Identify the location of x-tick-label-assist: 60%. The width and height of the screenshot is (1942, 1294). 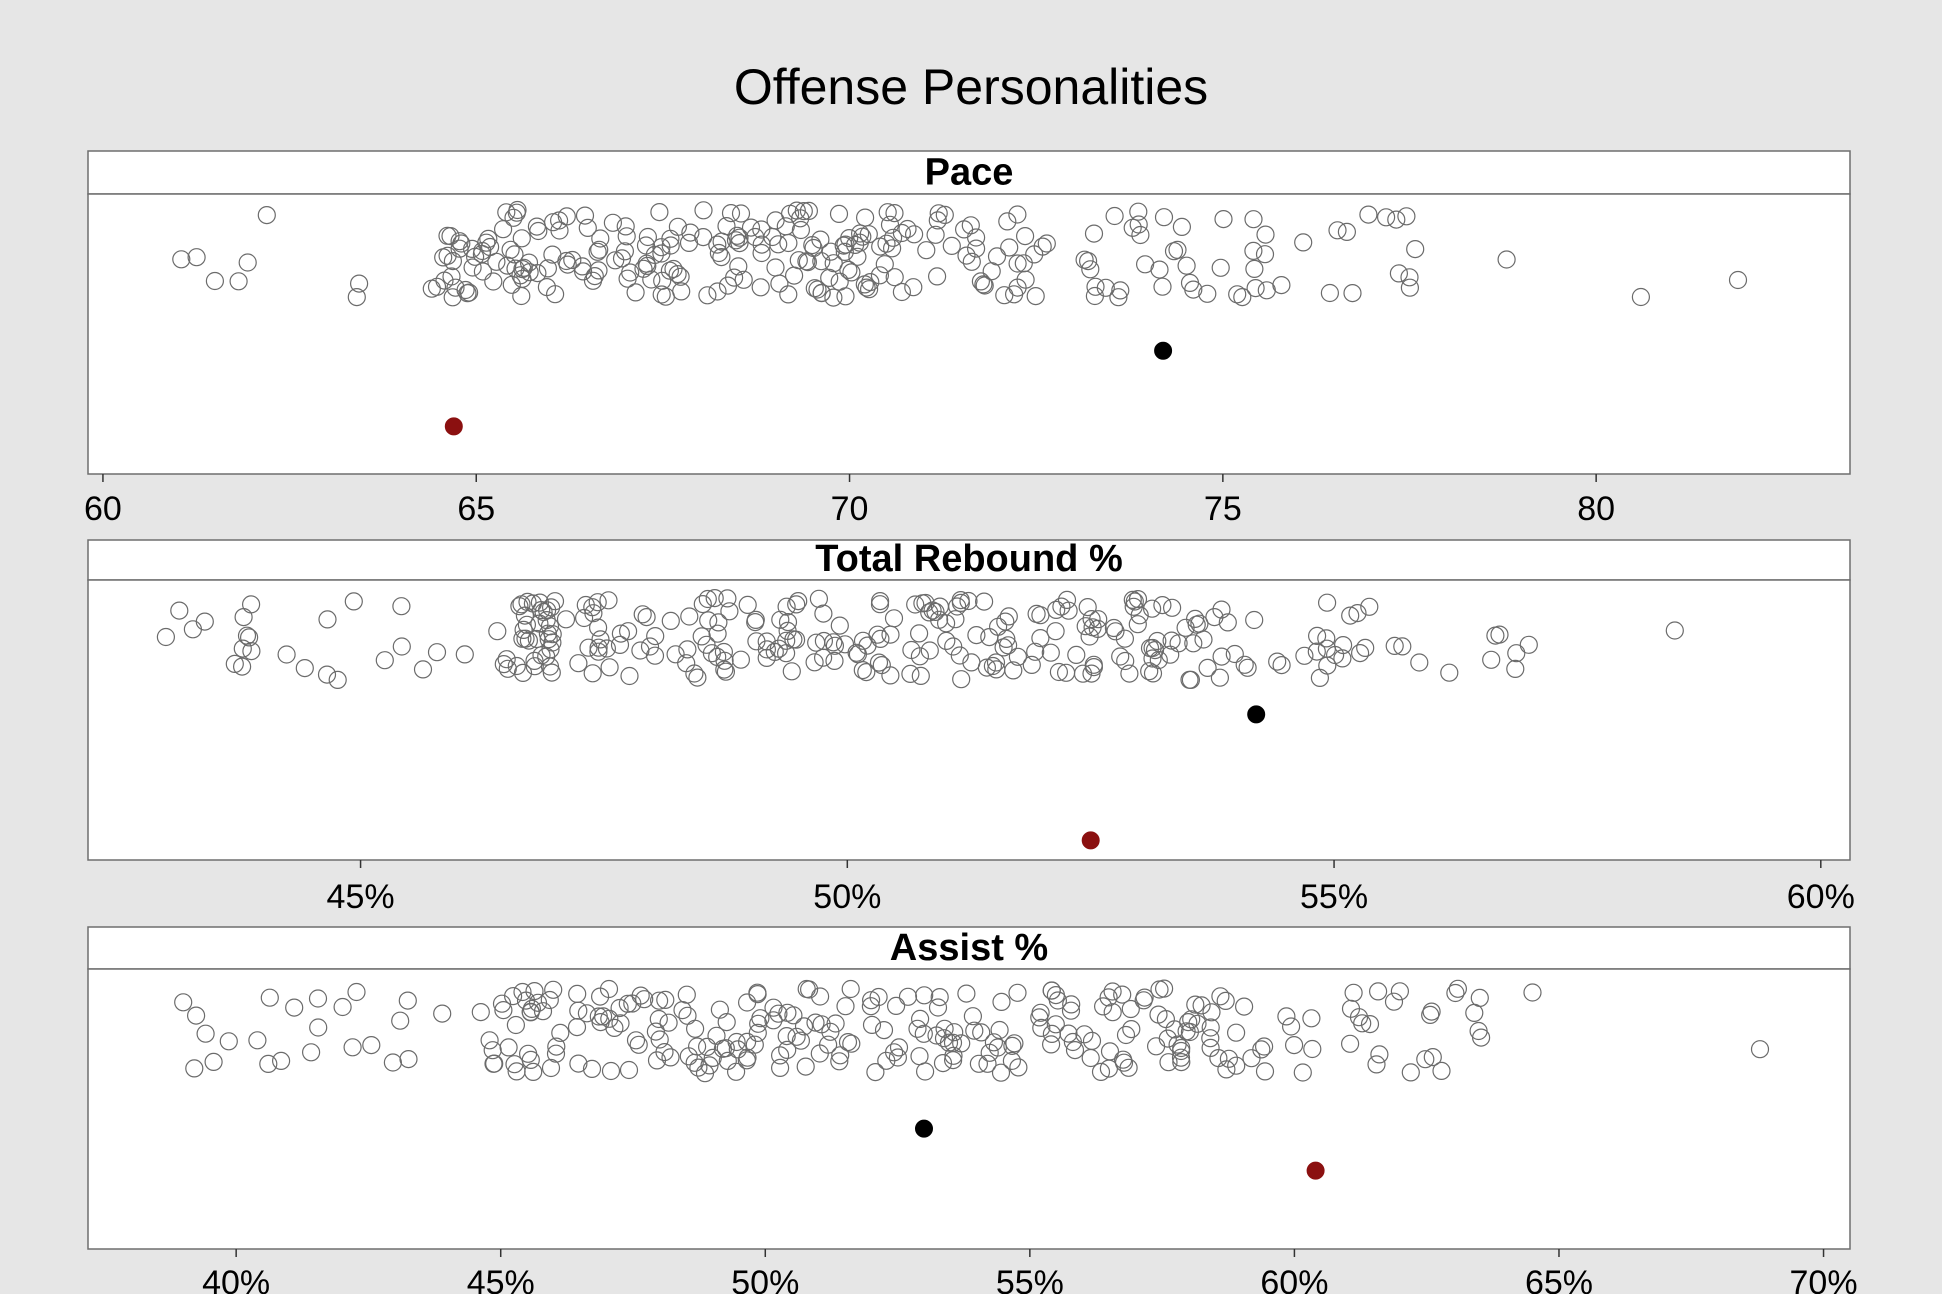
(1294, 1279).